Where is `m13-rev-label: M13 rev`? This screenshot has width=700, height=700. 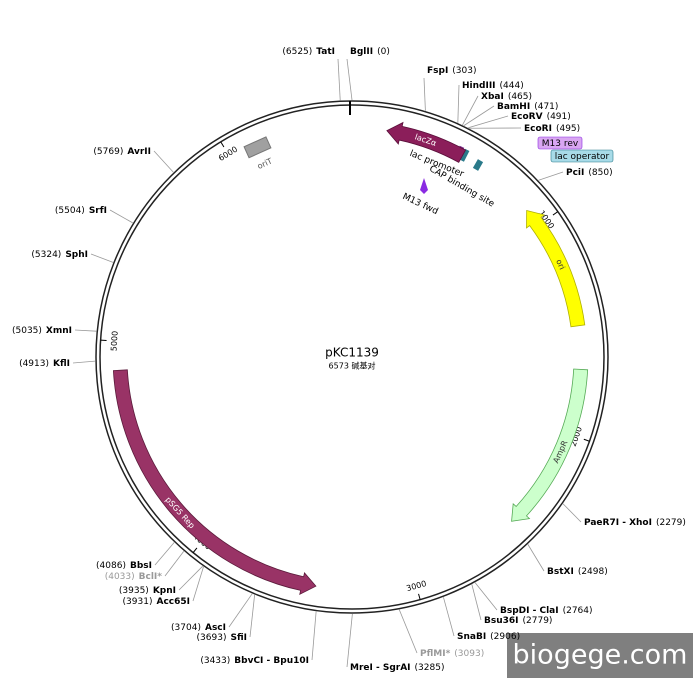
m13-rev-label: M13 rev is located at coordinates (560, 144).